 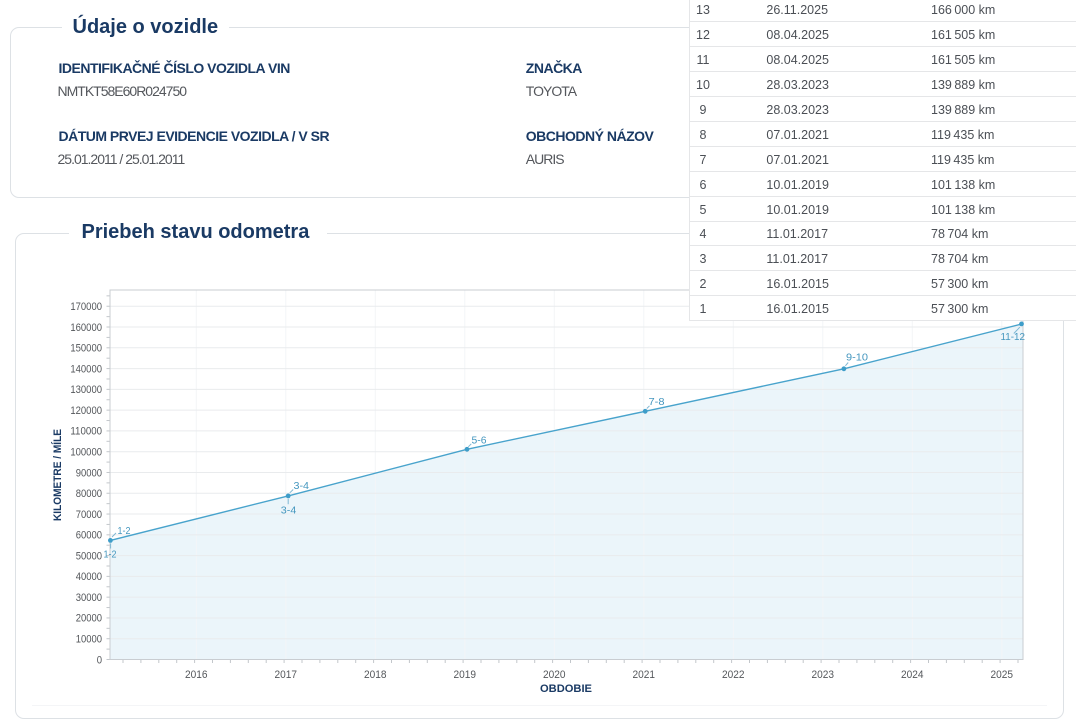 I want to click on svg-text: 2023, so click(x=823, y=675).